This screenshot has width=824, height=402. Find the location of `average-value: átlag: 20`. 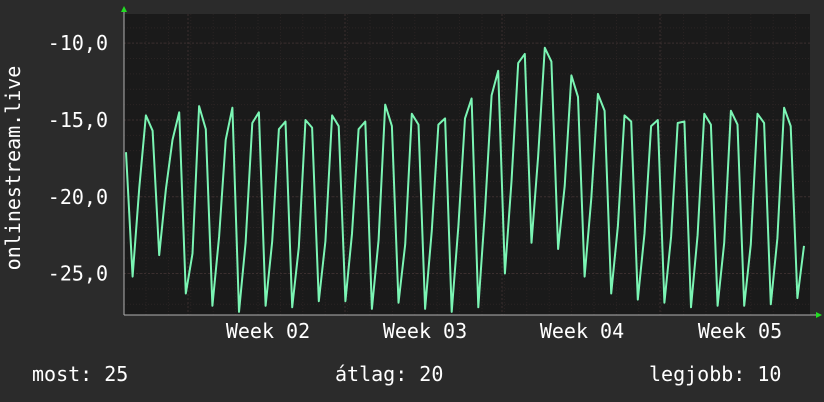

average-value: átlag: 20 is located at coordinates (389, 374).